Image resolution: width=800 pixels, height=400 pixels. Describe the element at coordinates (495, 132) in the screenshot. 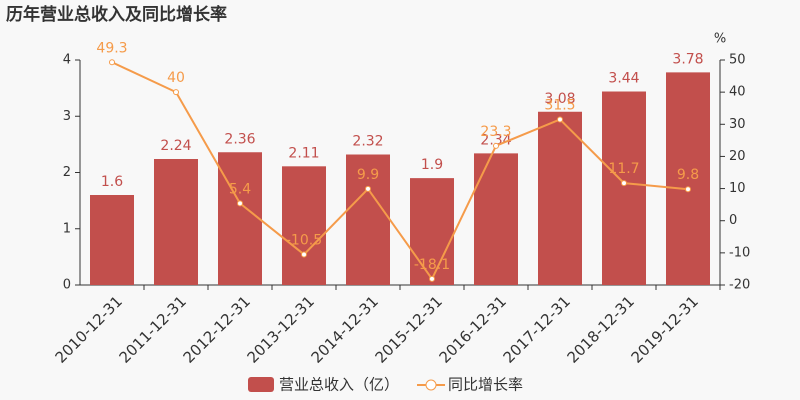

I see `line-value-label: 23.3` at that location.